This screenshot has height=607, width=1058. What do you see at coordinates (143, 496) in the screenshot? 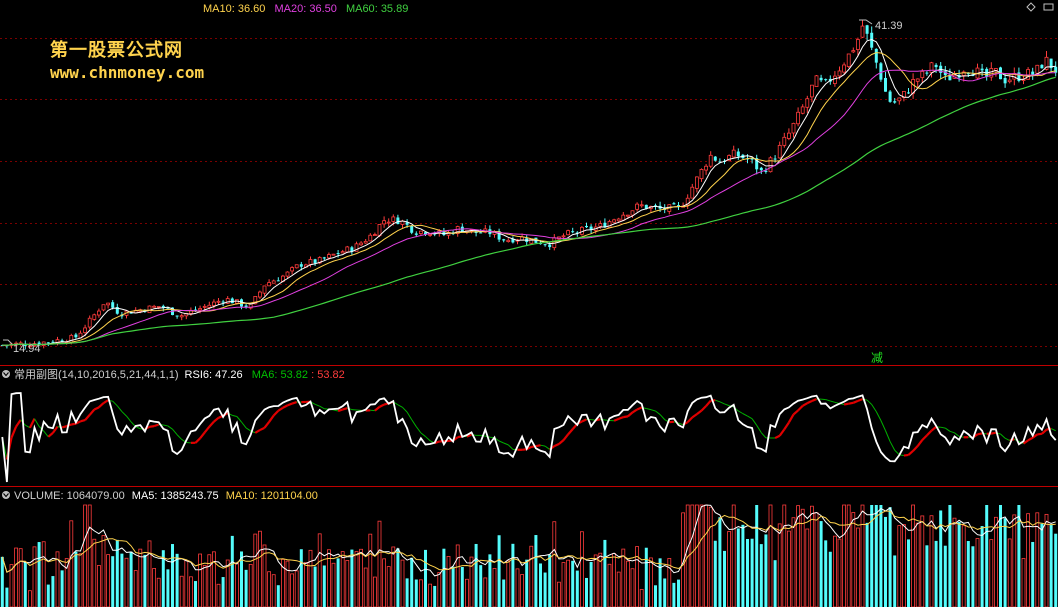
I see `volume-ma5-key: MA5` at bounding box center [143, 496].